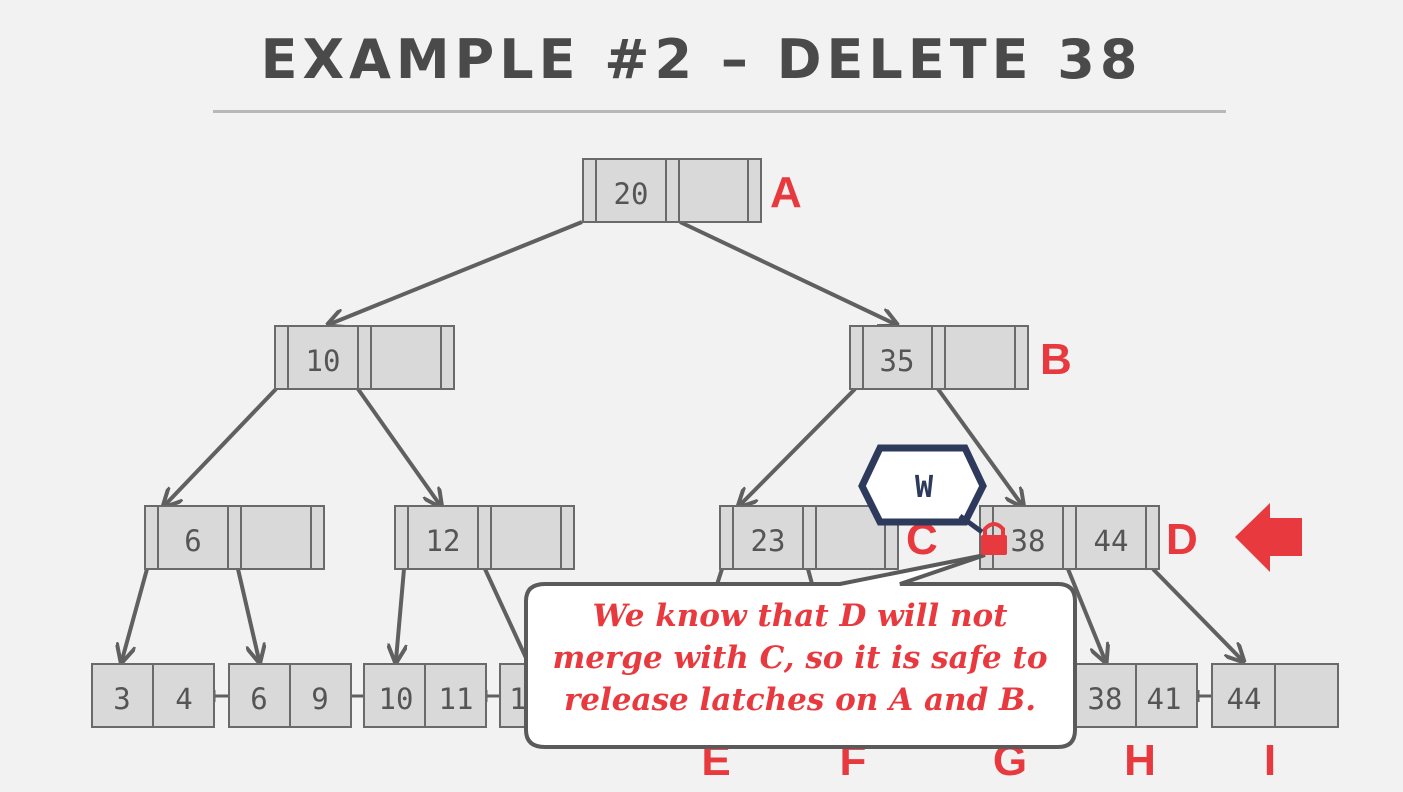 The height and width of the screenshot is (792, 1403). What do you see at coordinates (994, 538) in the screenshot?
I see `lock-icon` at bounding box center [994, 538].